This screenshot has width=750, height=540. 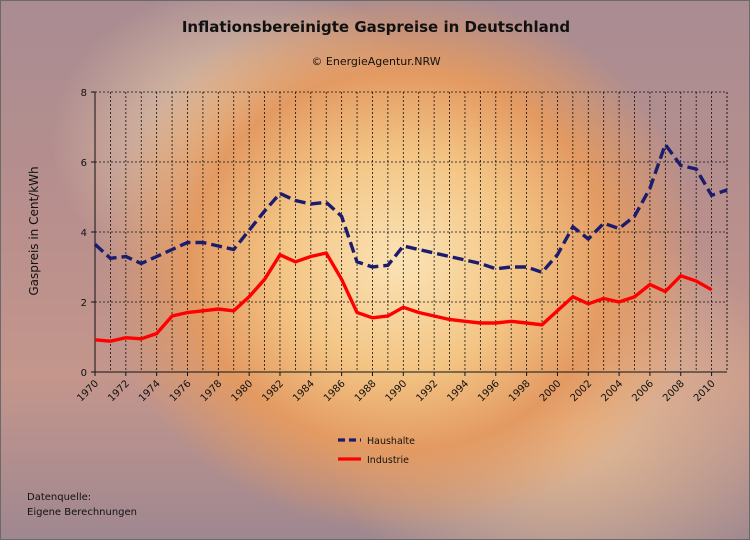 What do you see at coordinates (304, 391) in the screenshot?
I see `x-tick-label: 1984` at bounding box center [304, 391].